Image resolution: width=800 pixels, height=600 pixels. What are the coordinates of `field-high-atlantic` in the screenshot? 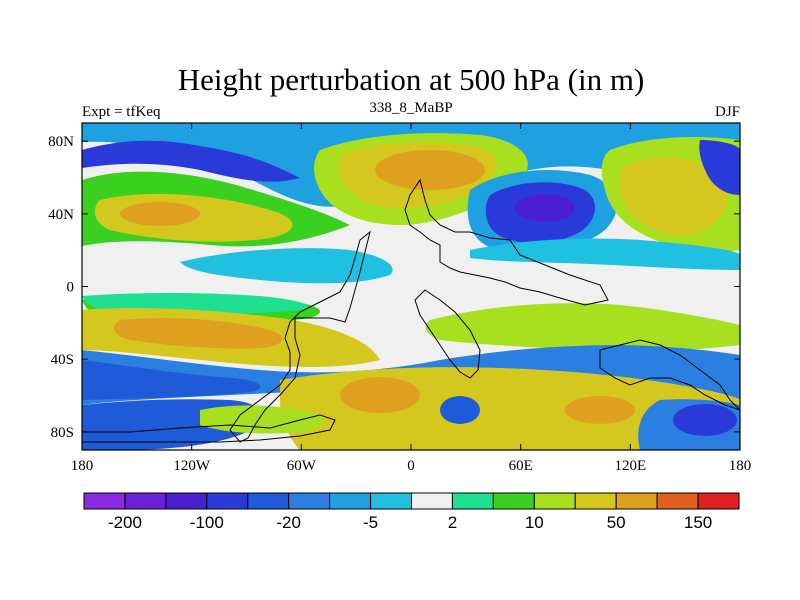 It's located at (160, 214).